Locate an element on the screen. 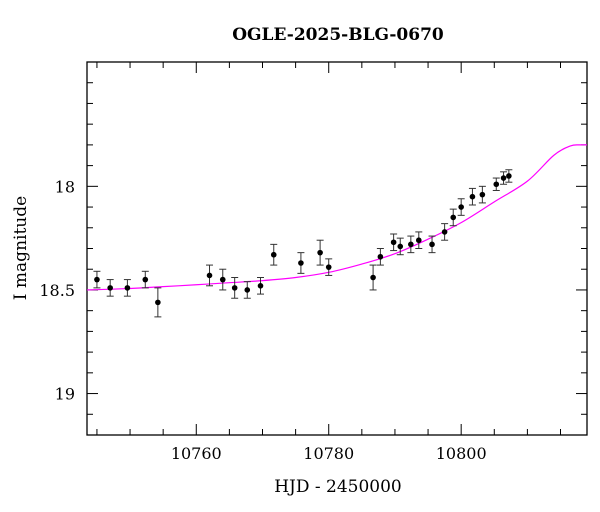  x-tick-label: 10800 is located at coordinates (461, 453).